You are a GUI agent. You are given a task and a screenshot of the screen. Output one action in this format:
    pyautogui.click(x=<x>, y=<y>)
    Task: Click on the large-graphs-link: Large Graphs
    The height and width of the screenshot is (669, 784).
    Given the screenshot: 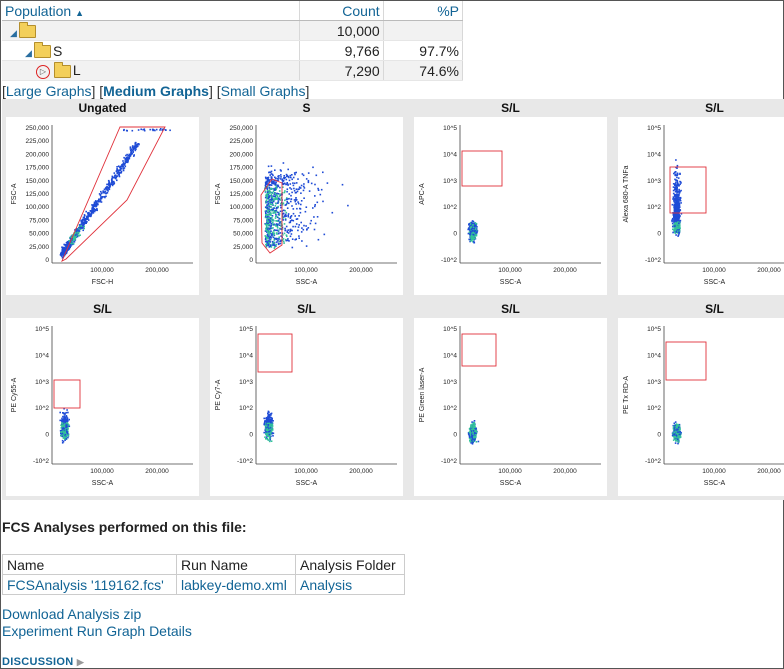 What is the action you would take?
    pyautogui.click(x=48, y=91)
    